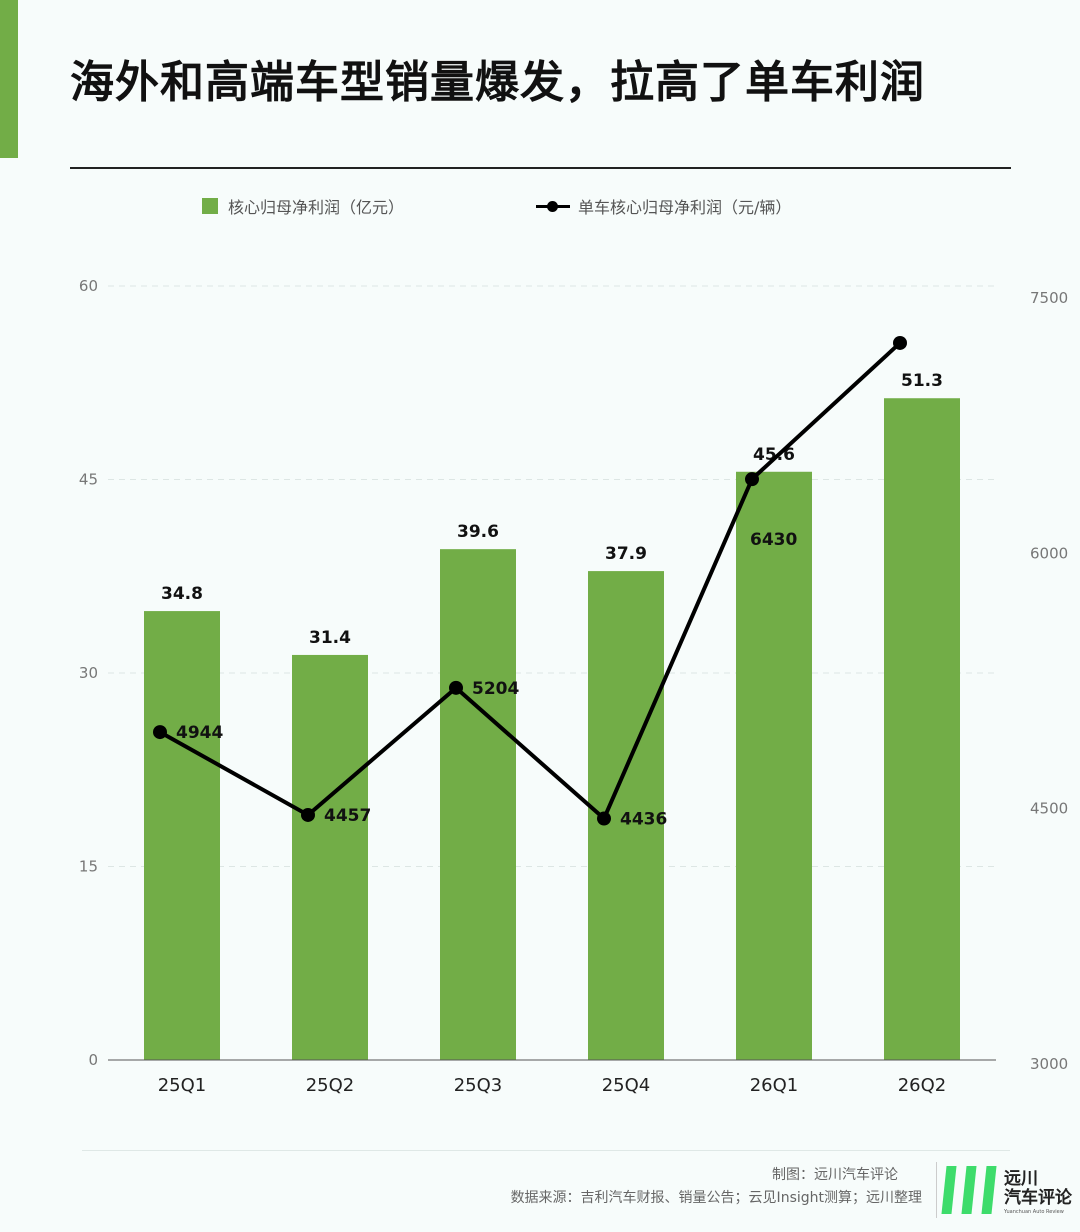  What do you see at coordinates (210, 206) in the screenshot?
I see `legend-bar-swatch` at bounding box center [210, 206].